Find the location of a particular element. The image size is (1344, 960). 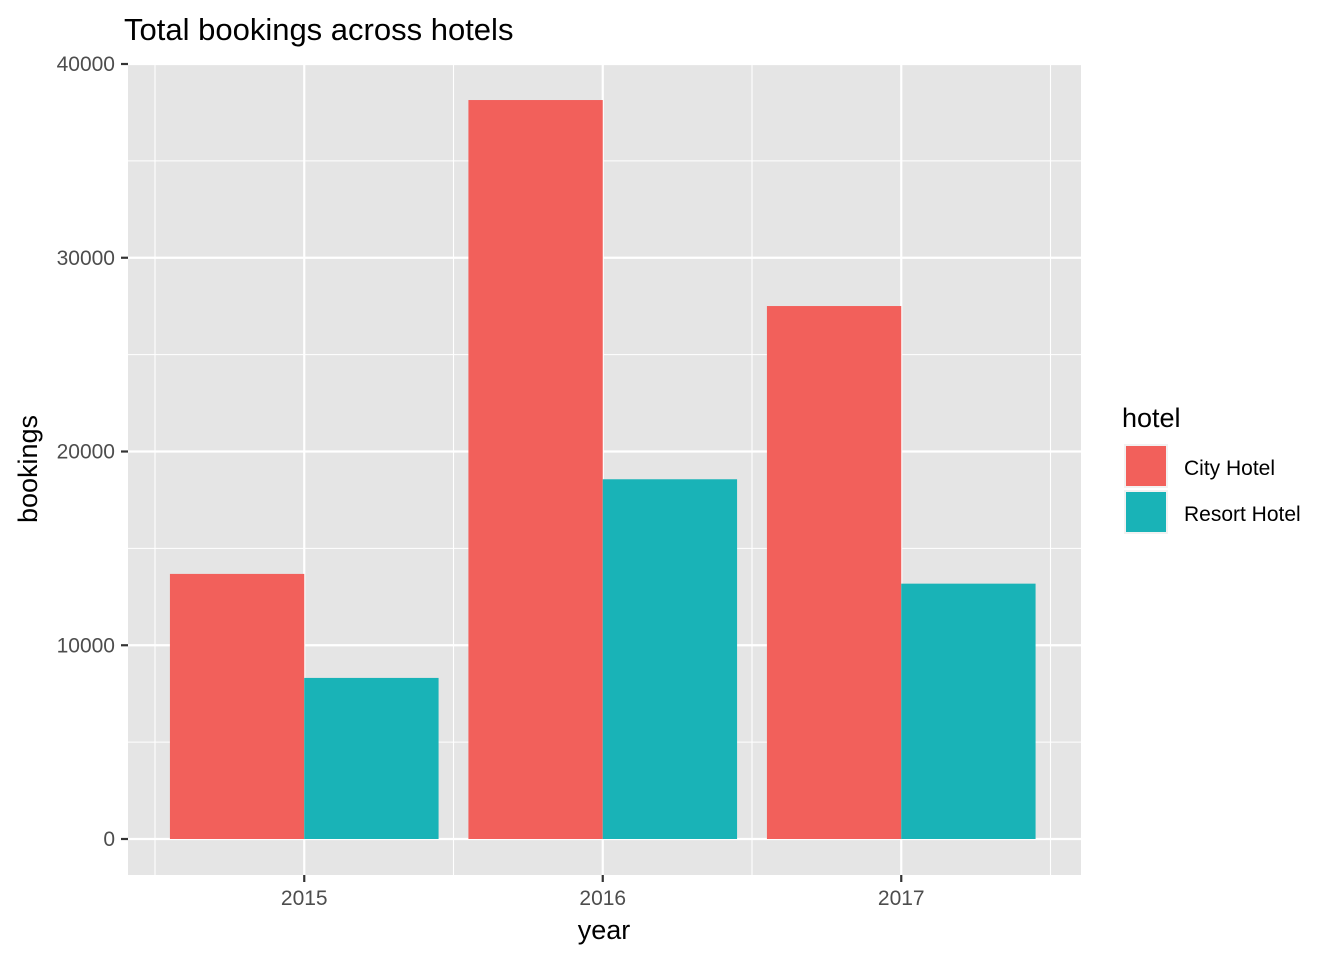

x-axis-title: year is located at coordinates (604, 930).